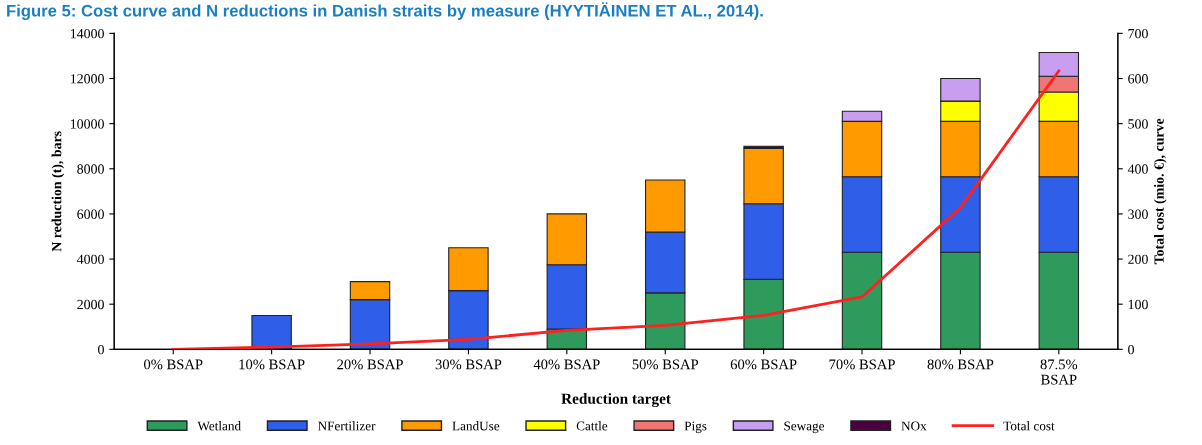  Describe the element at coordinates (90, 169) in the screenshot. I see `y-tick-label: 8000` at that location.